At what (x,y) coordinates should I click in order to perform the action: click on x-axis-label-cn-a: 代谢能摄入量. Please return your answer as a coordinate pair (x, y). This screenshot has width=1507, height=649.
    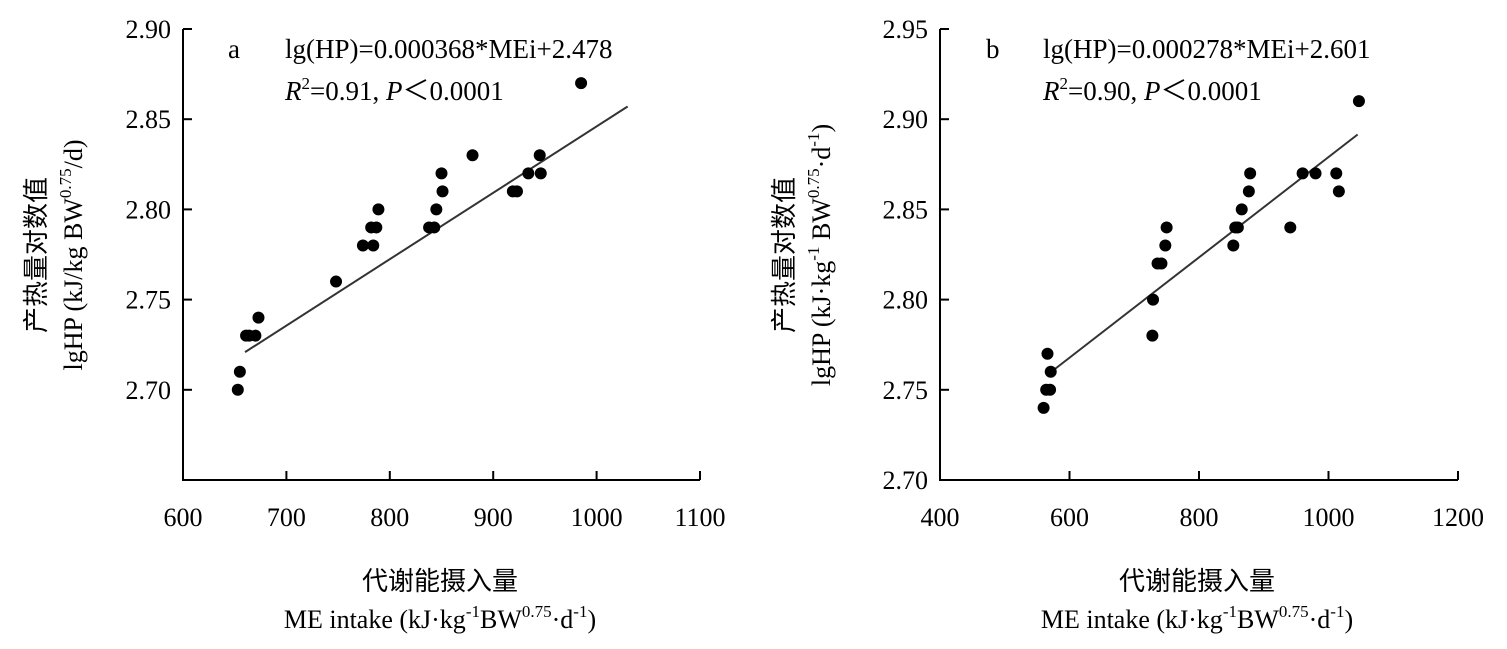
    Looking at the image, I should click on (440, 581).